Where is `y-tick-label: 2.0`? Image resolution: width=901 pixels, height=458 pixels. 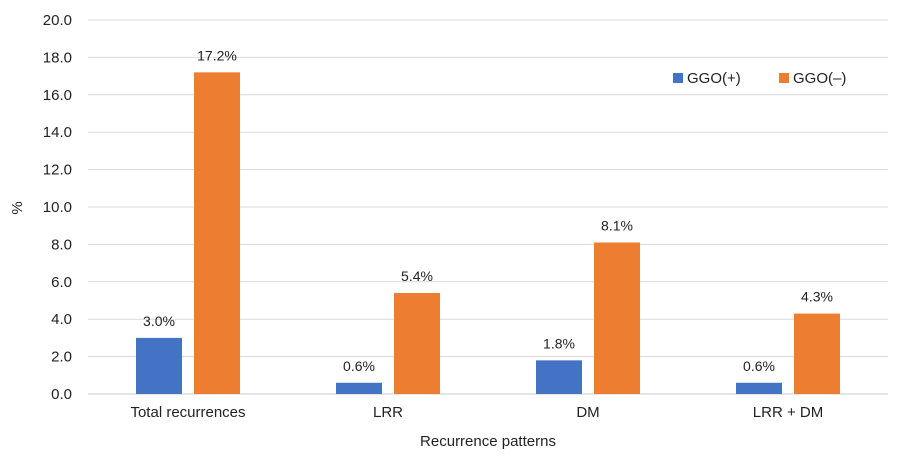
y-tick-label: 2.0 is located at coordinates (61, 357).